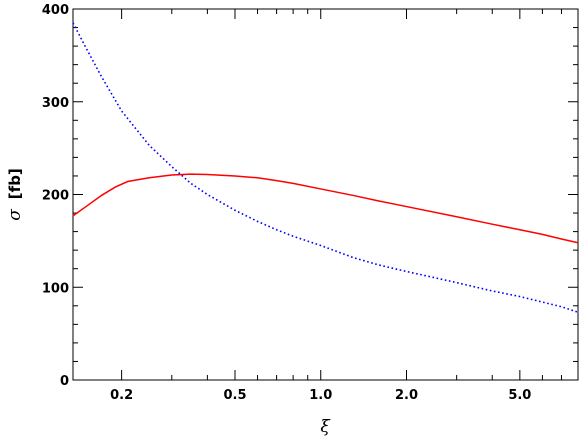 The width and height of the screenshot is (581, 439). What do you see at coordinates (55, 103) in the screenshot?
I see `y-tick-label: 300` at bounding box center [55, 103].